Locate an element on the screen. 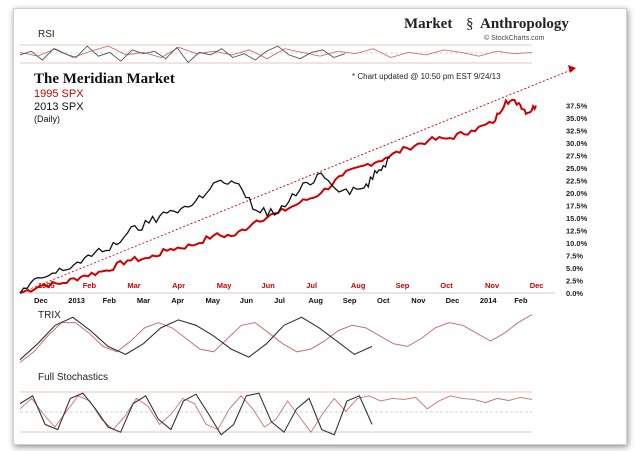 The width and height of the screenshot is (640, 451). y-tick-label: 2.5% is located at coordinates (574, 281).